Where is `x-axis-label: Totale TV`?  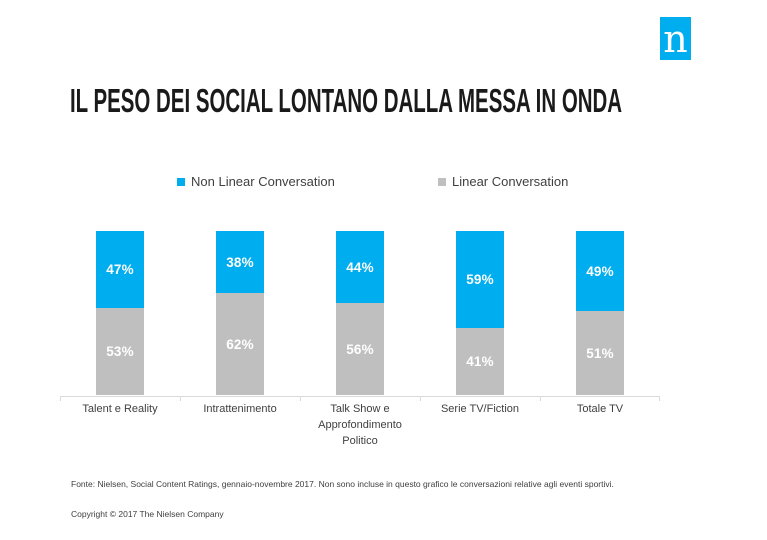
x-axis-label: Totale TV is located at coordinates (600, 409).